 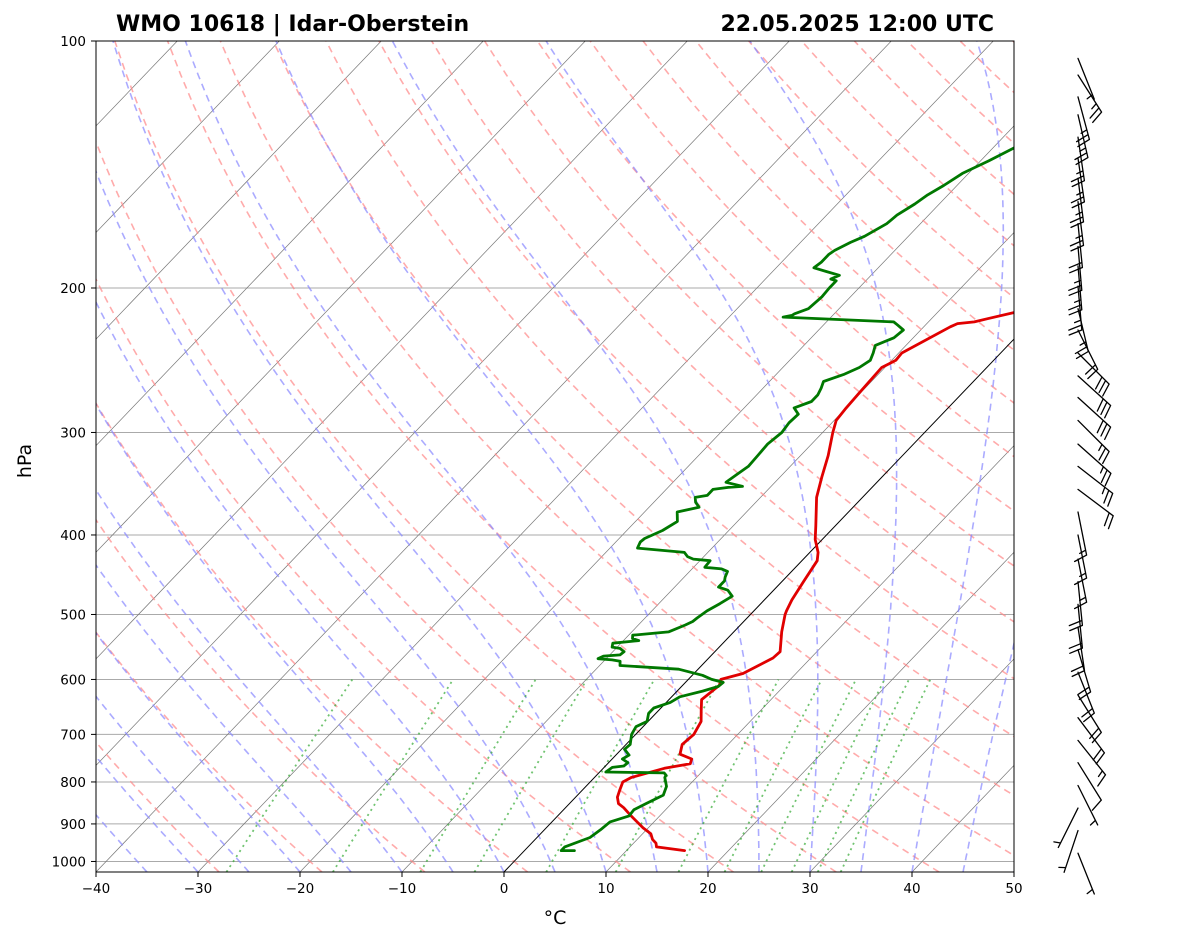 What do you see at coordinates (73, 825) in the screenshot?
I see `y-tick-label: 900` at bounding box center [73, 825].